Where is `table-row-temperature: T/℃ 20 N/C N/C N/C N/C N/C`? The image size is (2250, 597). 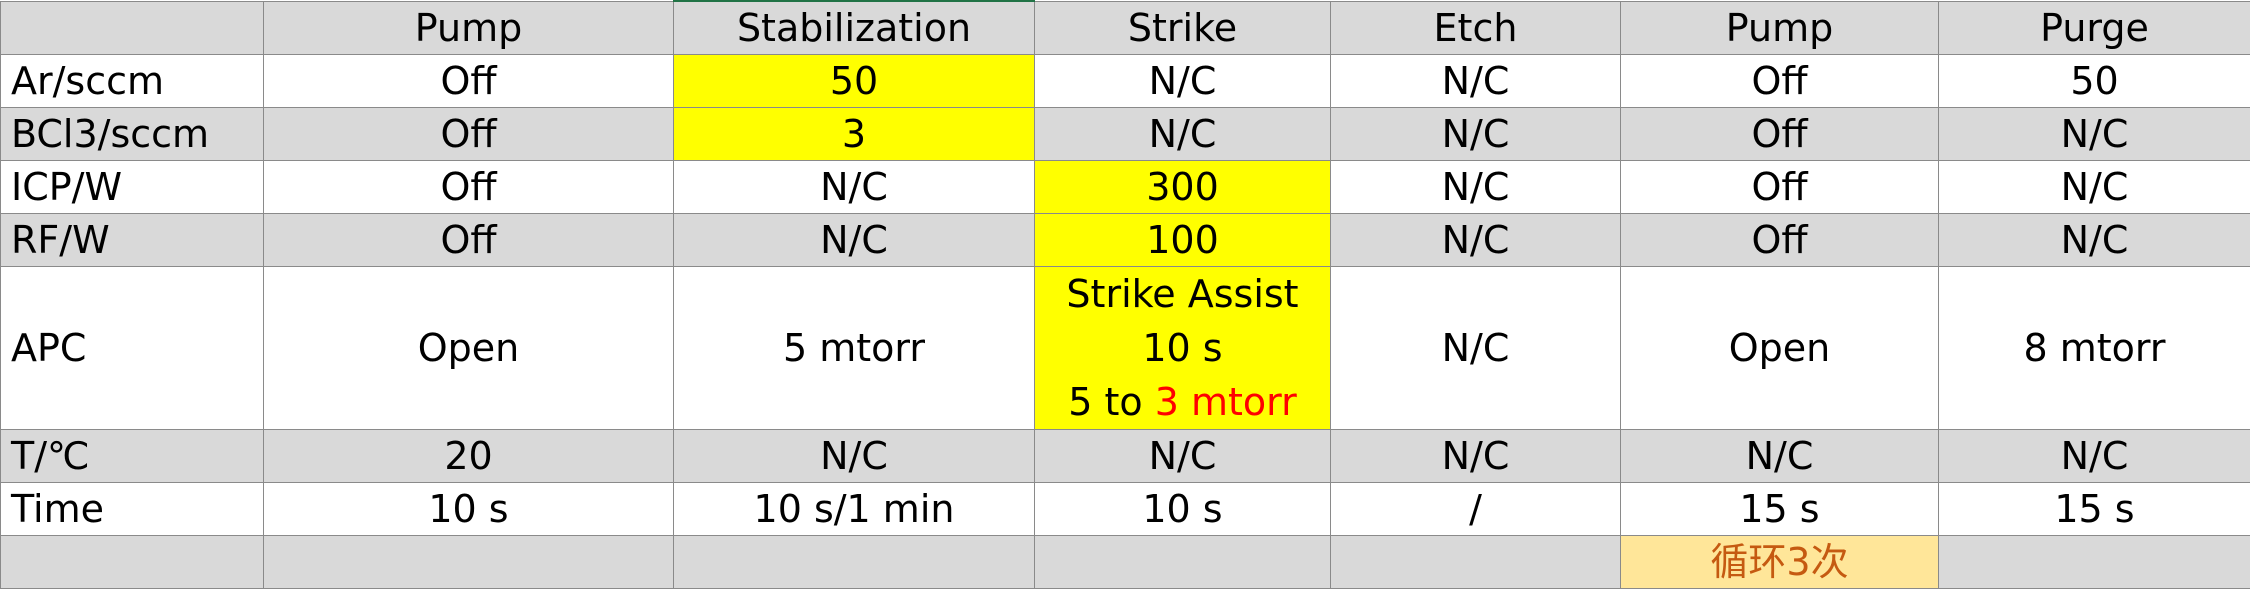
table-row-temperature: T/℃ 20 N/C N/C N/C N/C N/C is located at coordinates (1125, 456).